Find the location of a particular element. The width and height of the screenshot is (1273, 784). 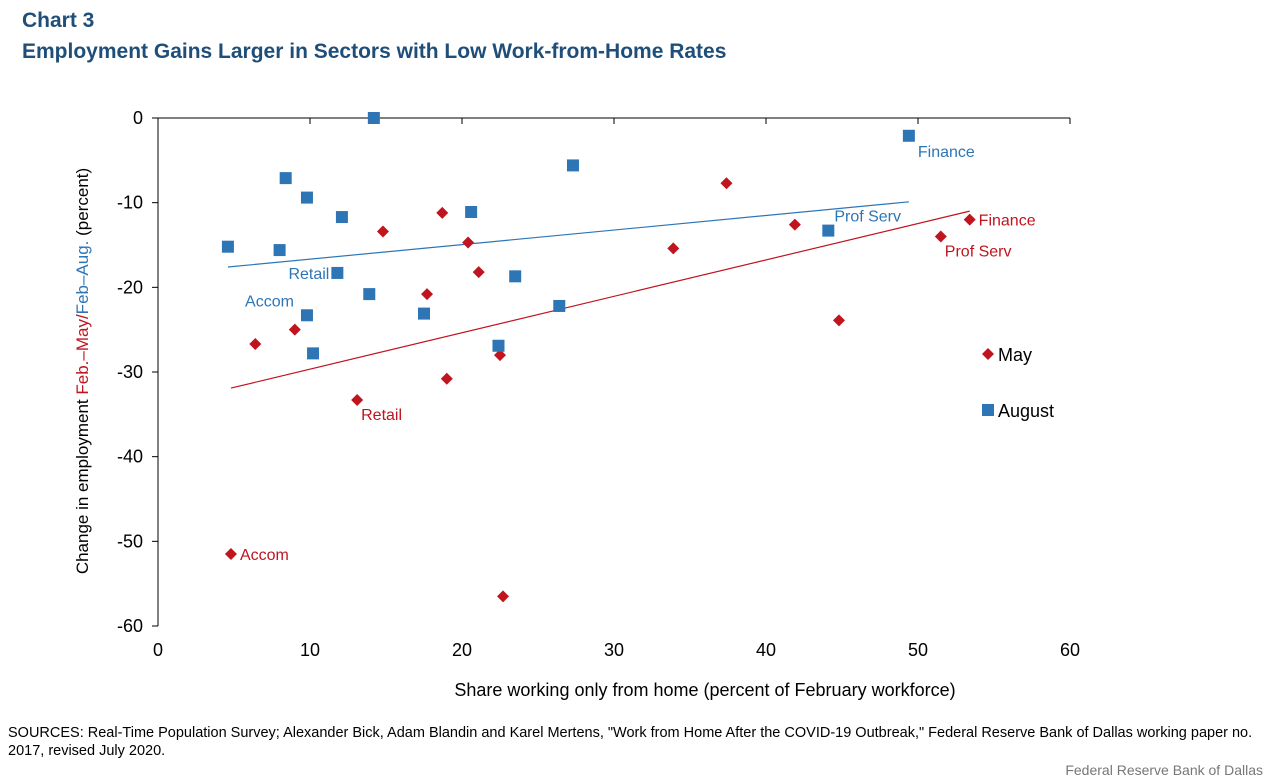

legend: May August is located at coordinates (1018, 383).